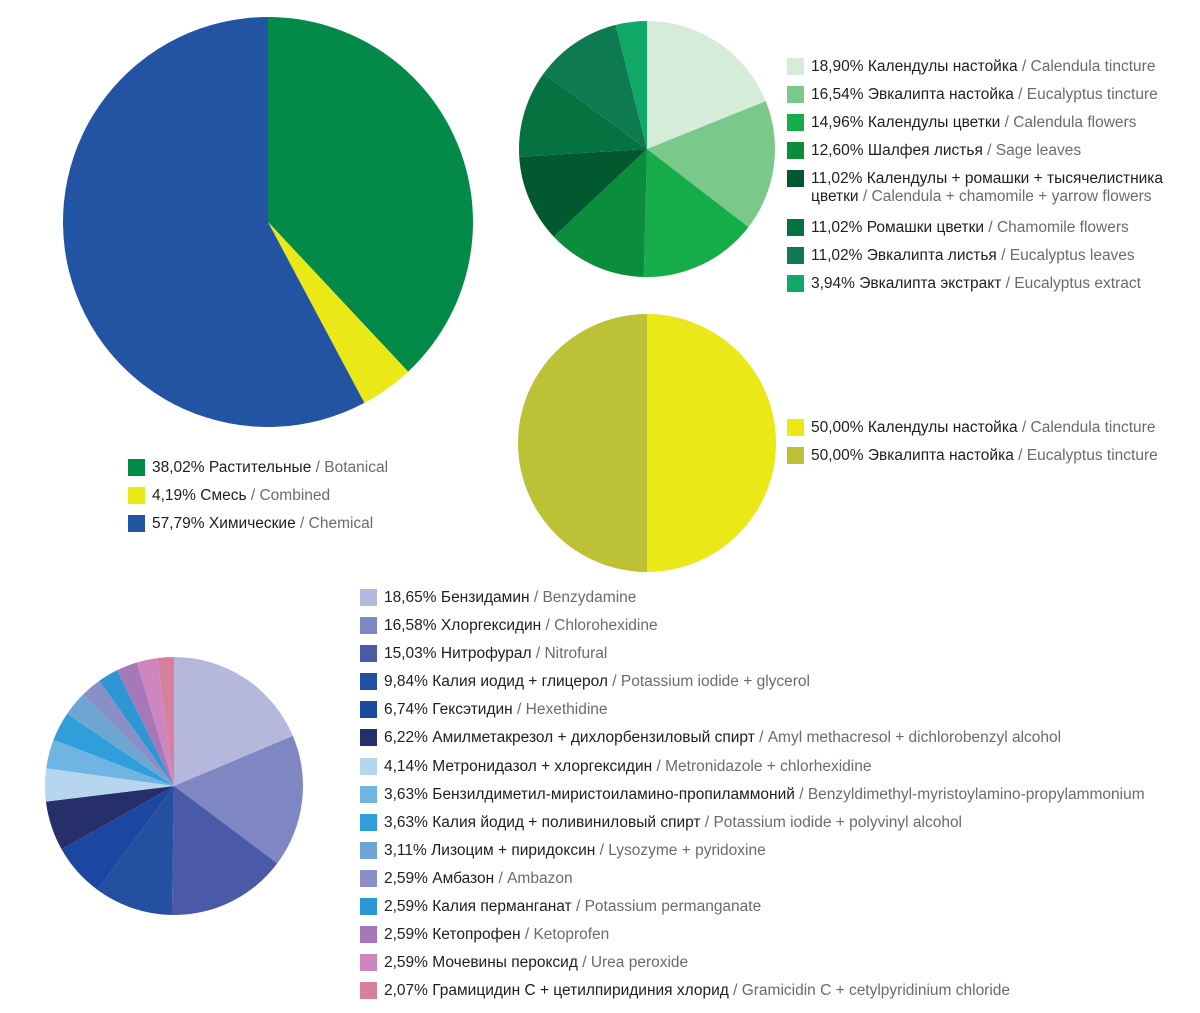  I want to click on legend-label-en: Chemical, so click(341, 523).